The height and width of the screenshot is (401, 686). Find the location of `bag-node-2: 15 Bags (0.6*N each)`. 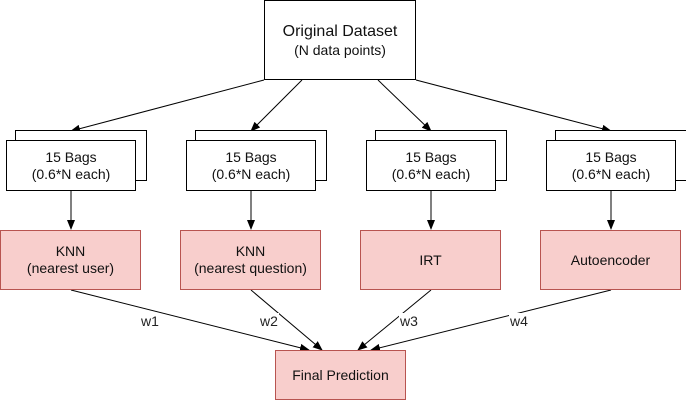

bag-node-2: 15 Bags (0.6*N each) is located at coordinates (251, 165).